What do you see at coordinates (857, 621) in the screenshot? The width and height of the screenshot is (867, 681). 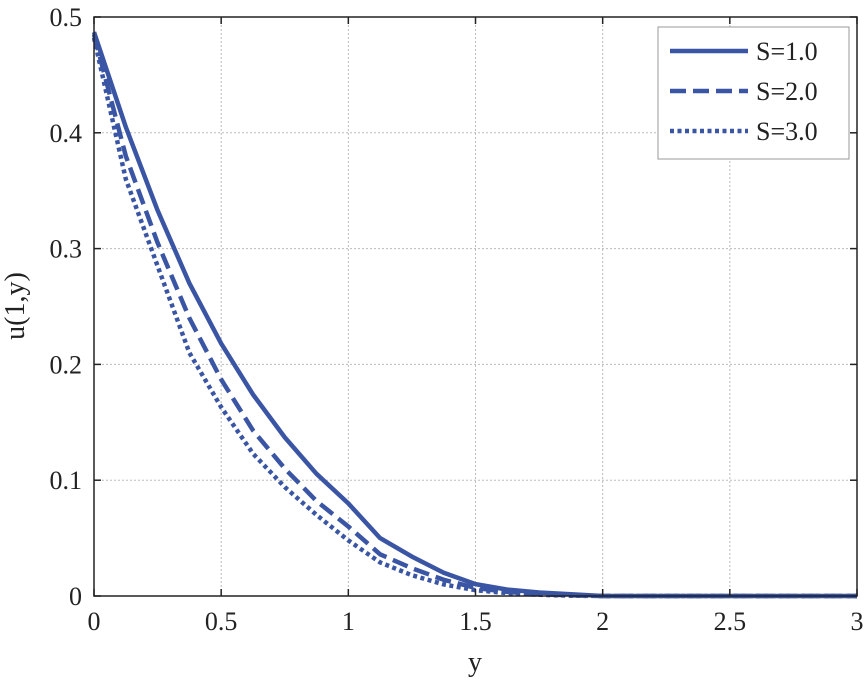 I see `x-tick-label: 3` at bounding box center [857, 621].